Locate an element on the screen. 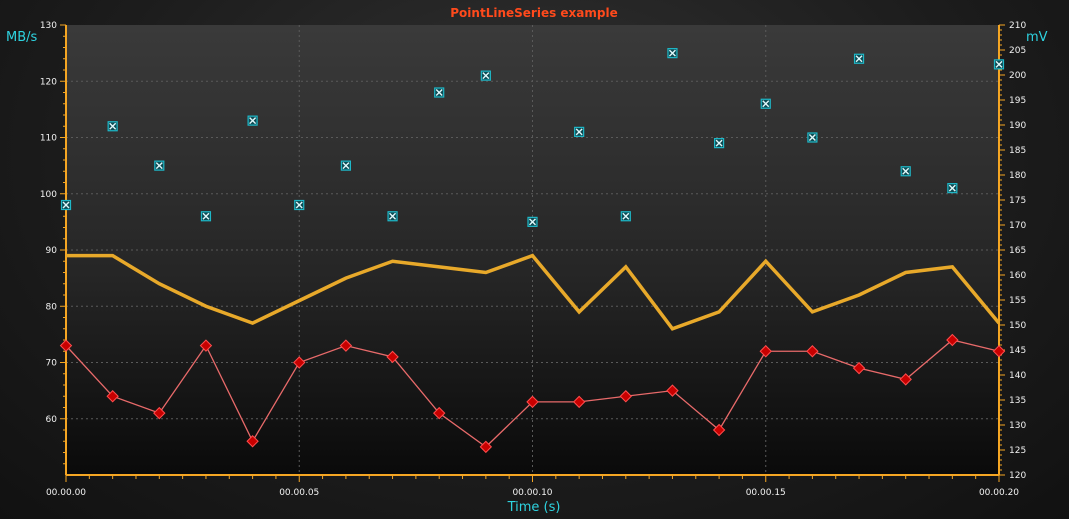  x-tick-label: 00.00.10 is located at coordinates (532, 493).